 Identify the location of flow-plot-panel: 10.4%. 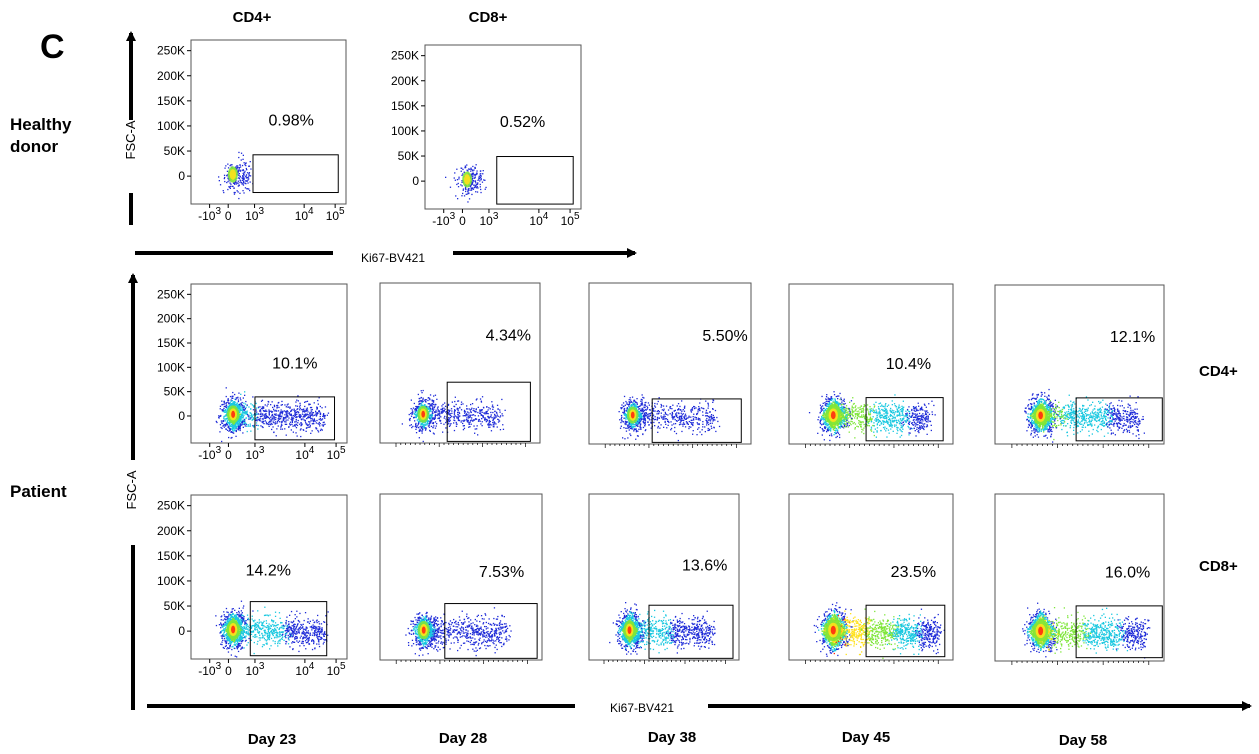
(871, 366).